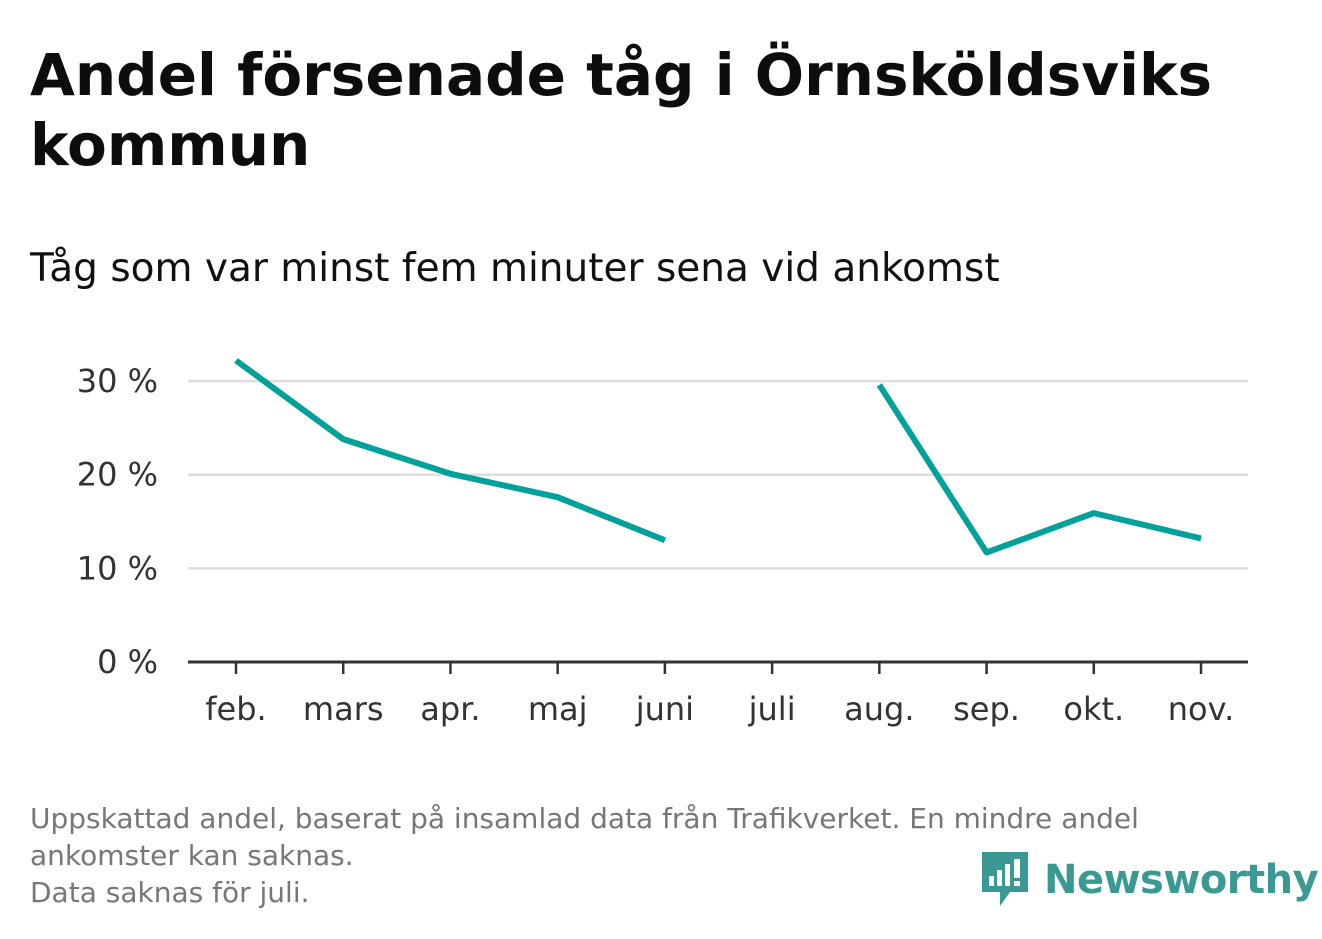 This screenshot has height=939, width=1322. I want to click on x-tick-label: aug., so click(879, 709).